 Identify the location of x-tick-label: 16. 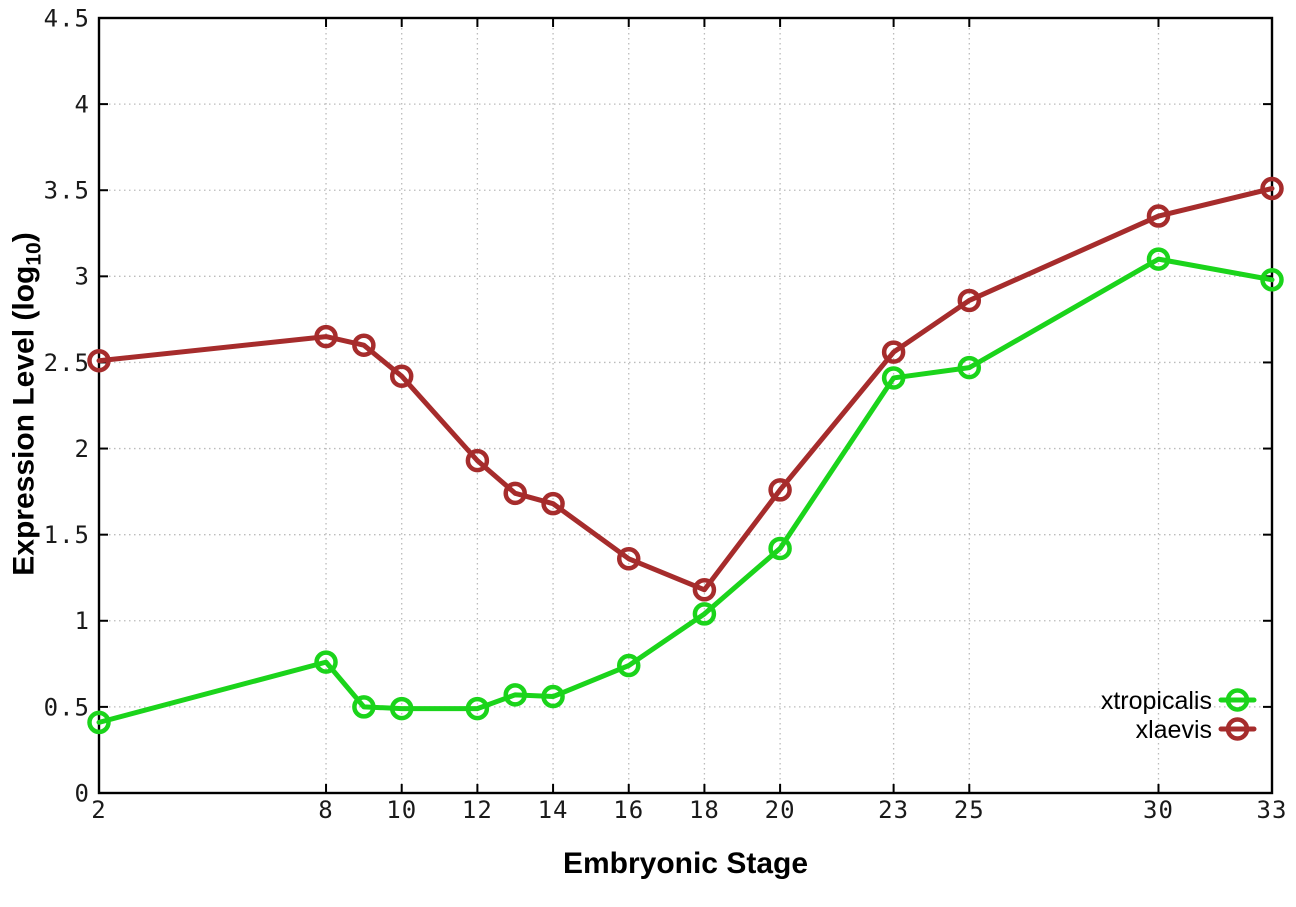
(628, 810).